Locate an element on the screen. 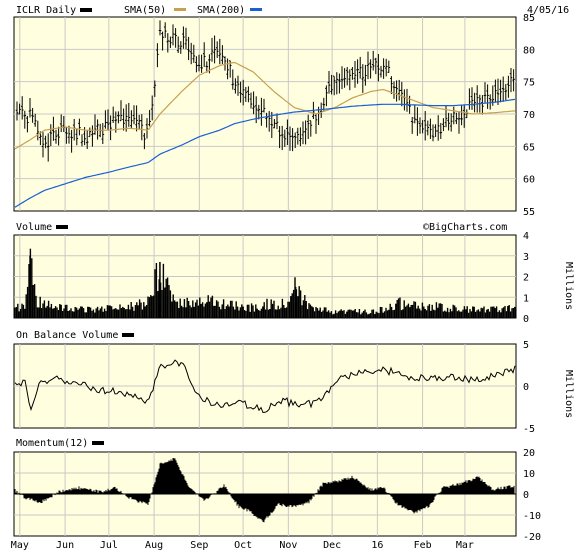 Image resolution: width=579 pixels, height=553 pixels. date-label: 4/05/16 is located at coordinates (548, 10).